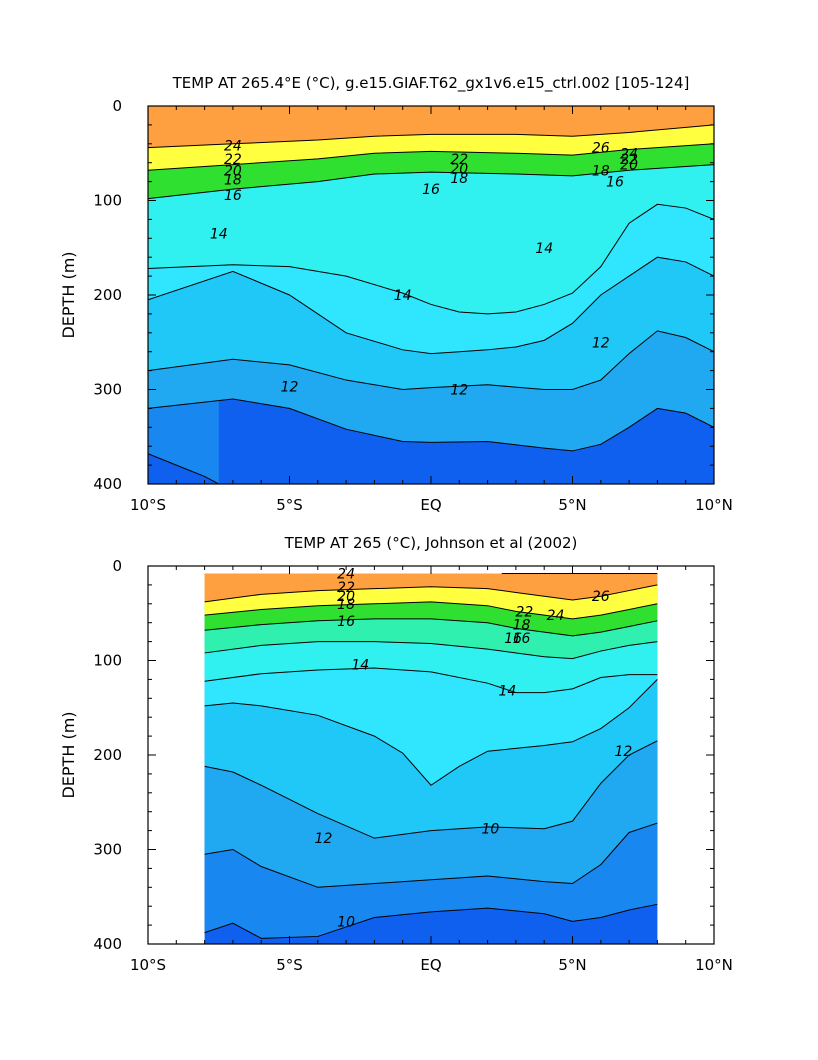 Image resolution: width=818 pixels, height=1060 pixels. I want to click on chart-2-y-axis-label: DEPTH (m), so click(68, 754).